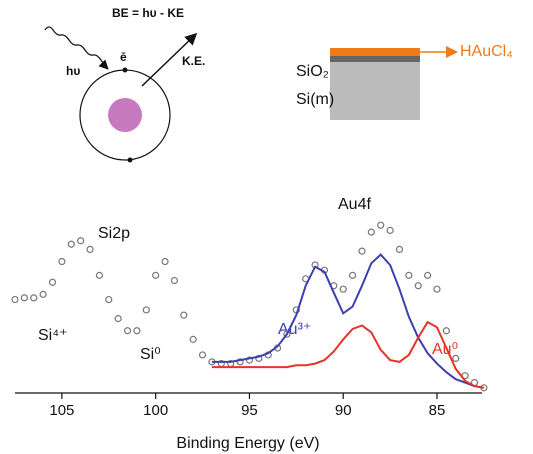 This screenshot has width=533, height=454. Describe the element at coordinates (375, 91) in the screenshot. I see `layer-si` at that location.